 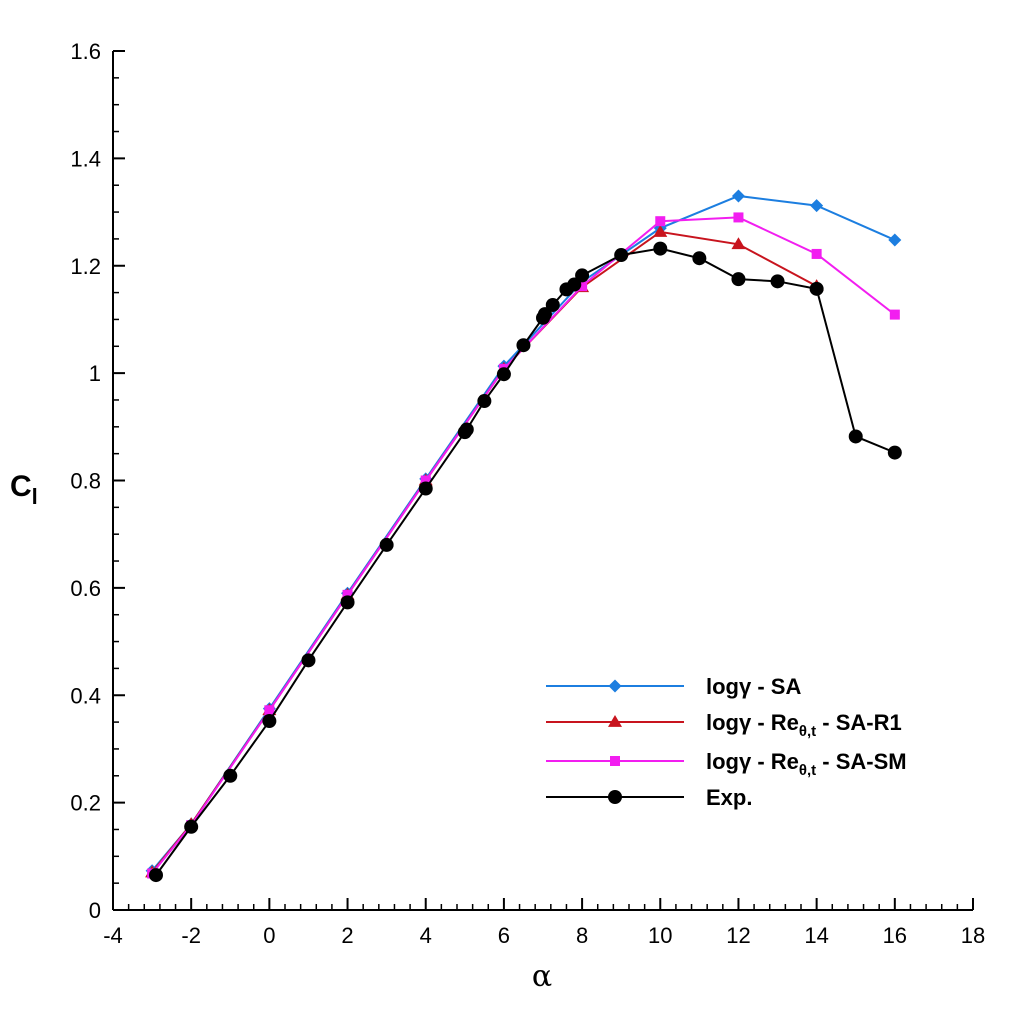 I want to click on x-tick-label: 16, so click(x=895, y=935).